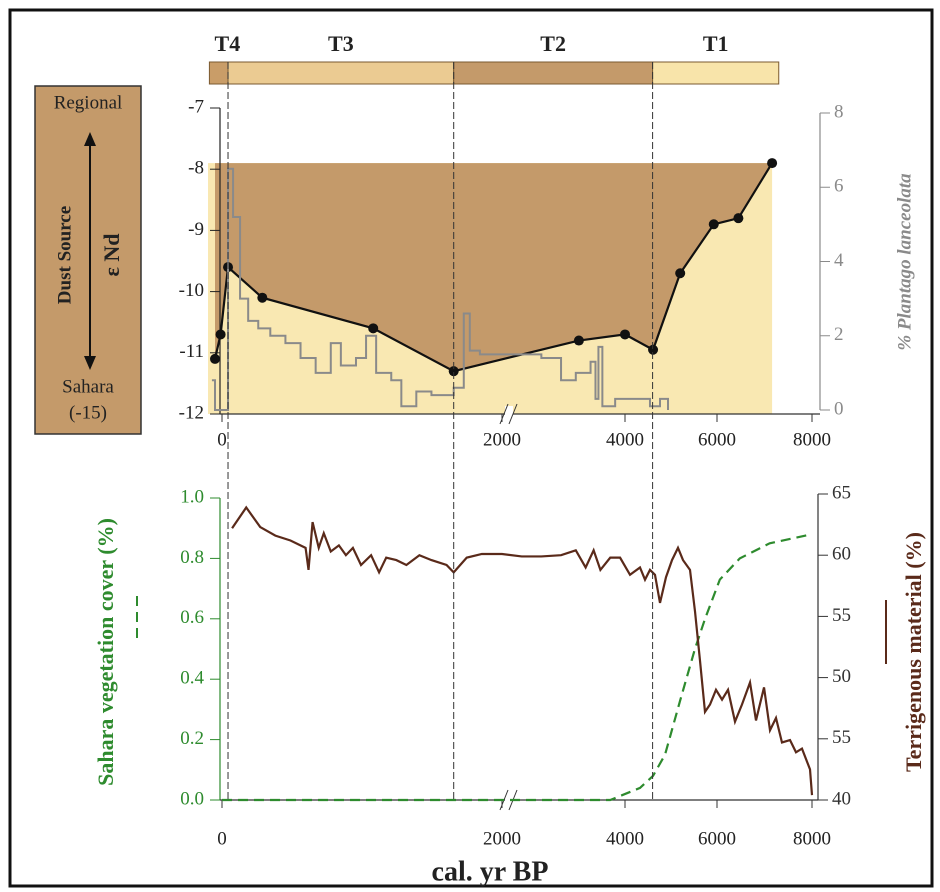  Describe the element at coordinates (64, 255) in the screenshot. I see `source-middle: Dust Source` at that location.